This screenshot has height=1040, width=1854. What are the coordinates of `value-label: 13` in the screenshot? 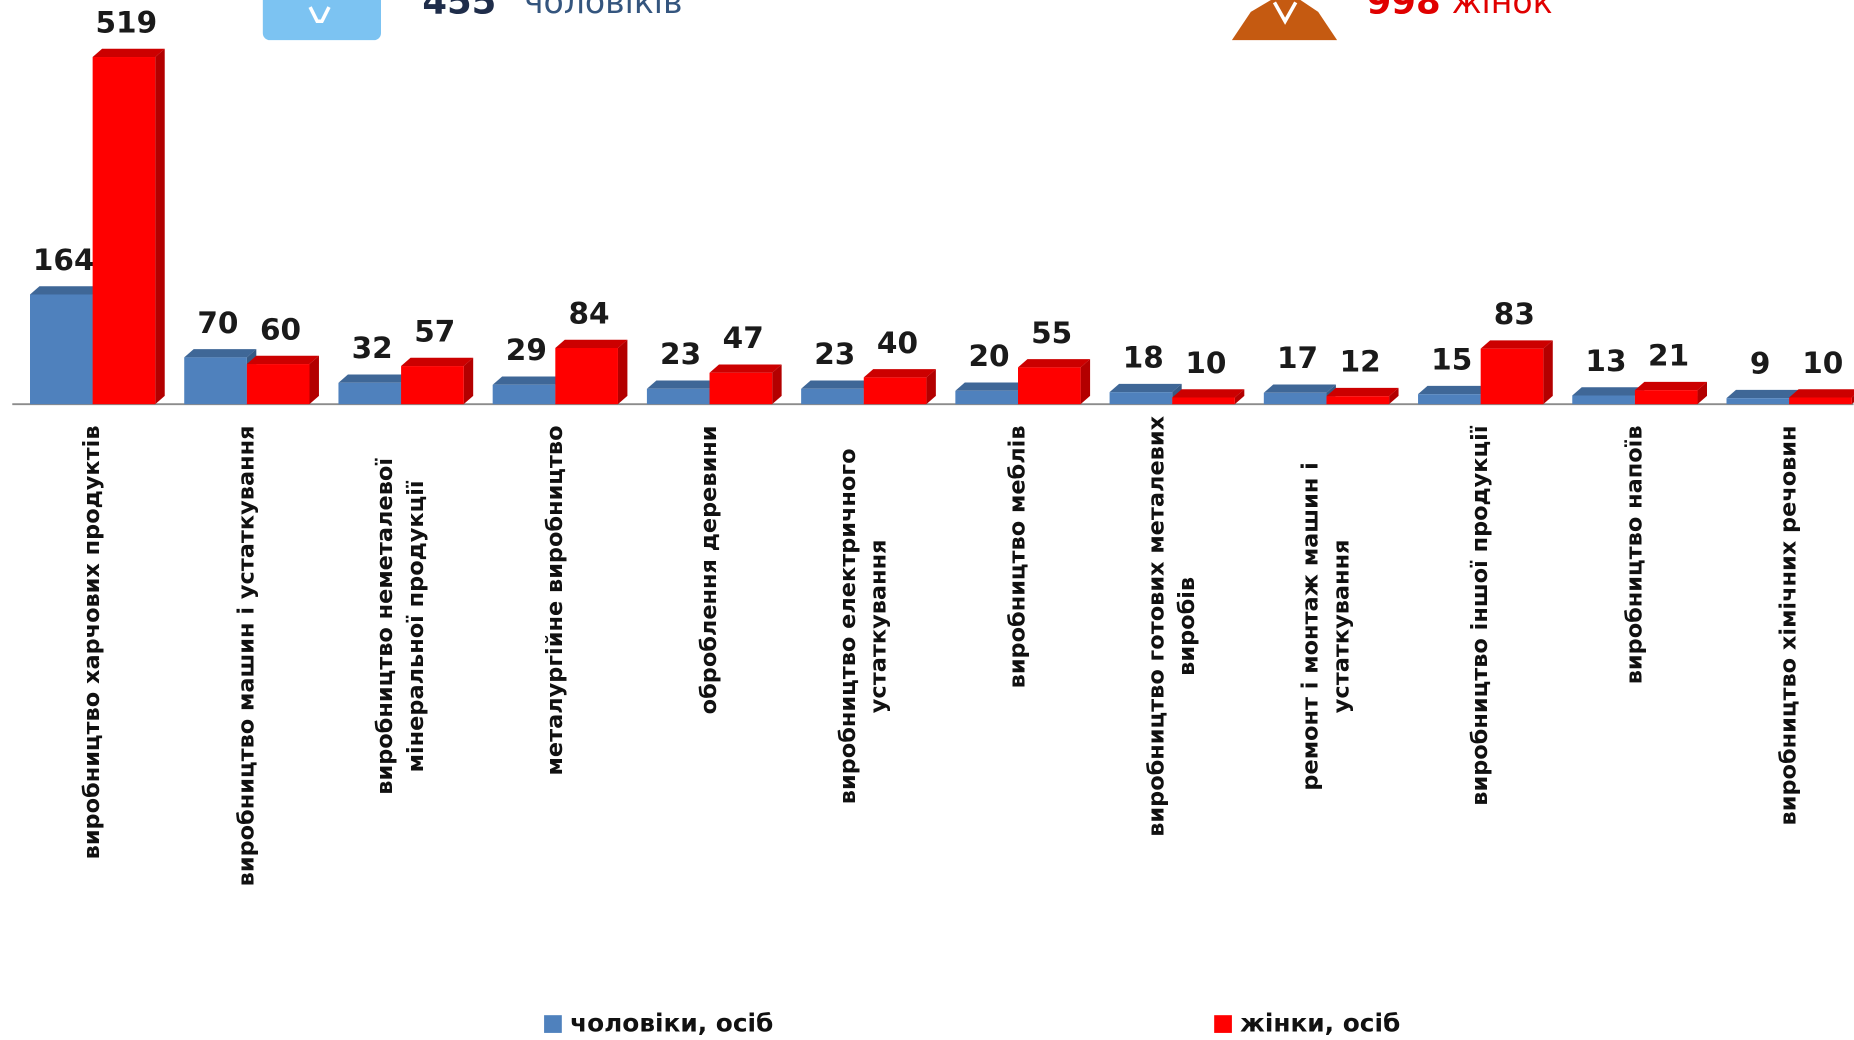 It's located at (1605, 361).